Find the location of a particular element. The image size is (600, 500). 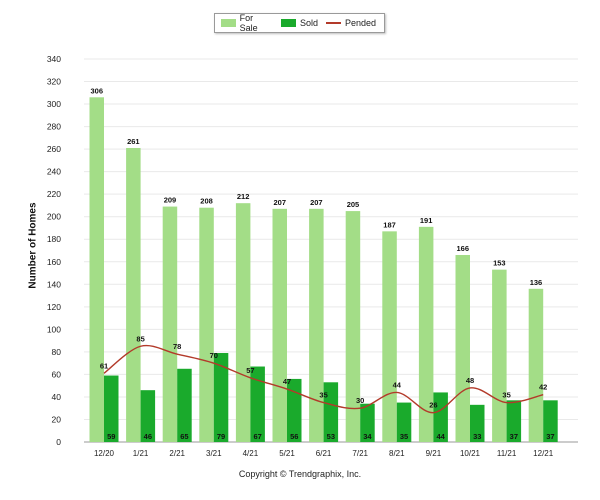

y-tick-label: 120 is located at coordinates (54, 307).